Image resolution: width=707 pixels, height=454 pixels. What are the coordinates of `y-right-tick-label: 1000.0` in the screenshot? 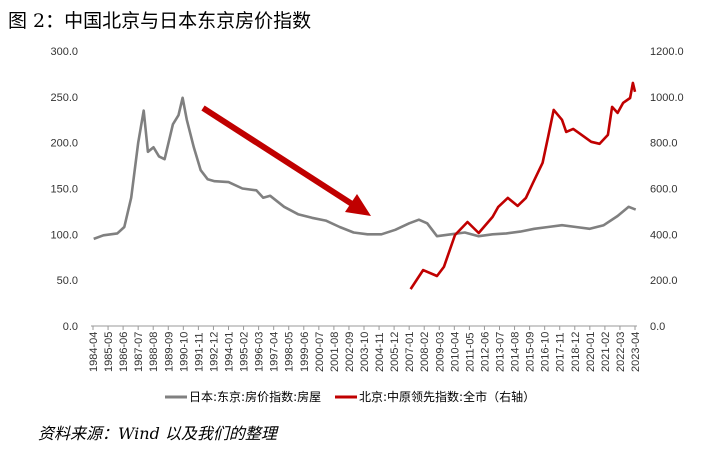 It's located at (667, 98).